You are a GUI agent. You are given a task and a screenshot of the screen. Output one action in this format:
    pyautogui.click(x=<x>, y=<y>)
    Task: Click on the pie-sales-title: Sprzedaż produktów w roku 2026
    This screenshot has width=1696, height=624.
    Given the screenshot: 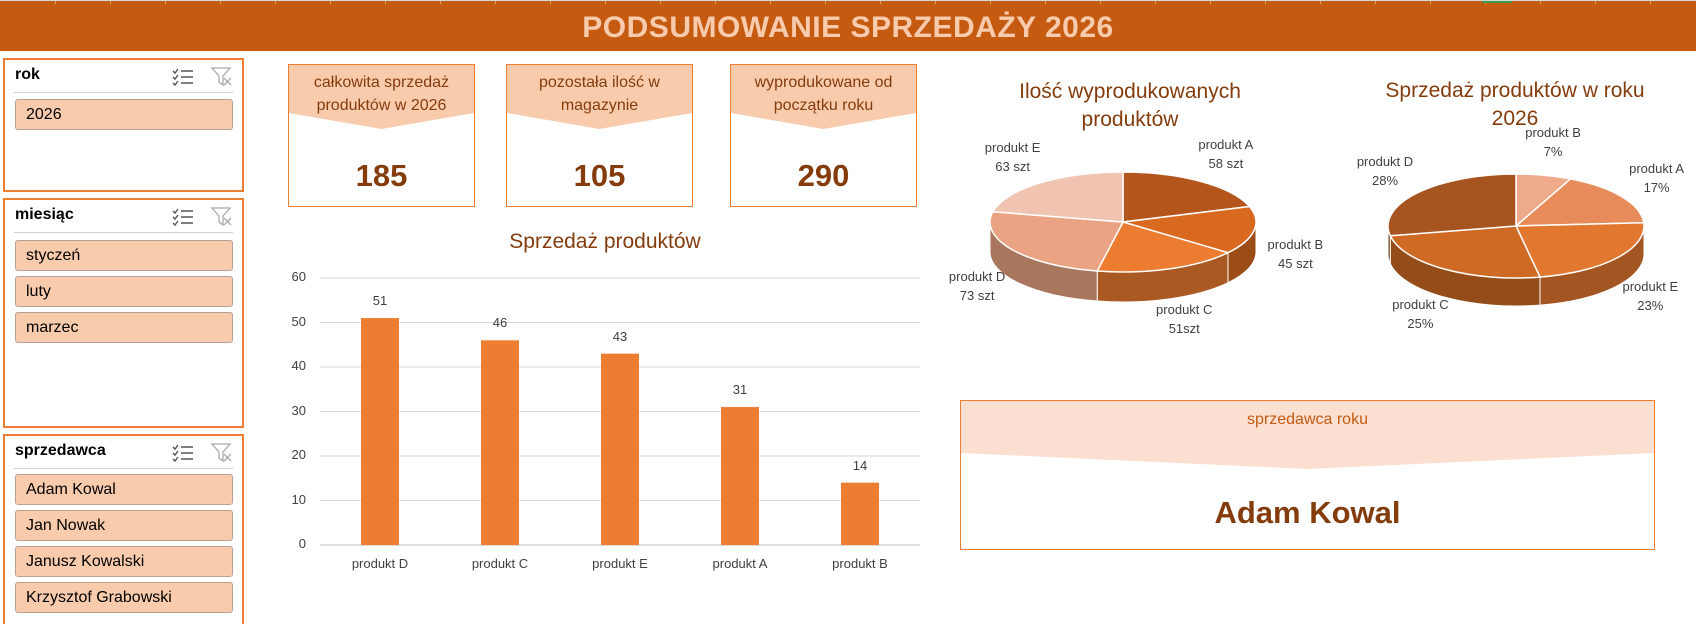 What is the action you would take?
    pyautogui.click(x=1515, y=104)
    